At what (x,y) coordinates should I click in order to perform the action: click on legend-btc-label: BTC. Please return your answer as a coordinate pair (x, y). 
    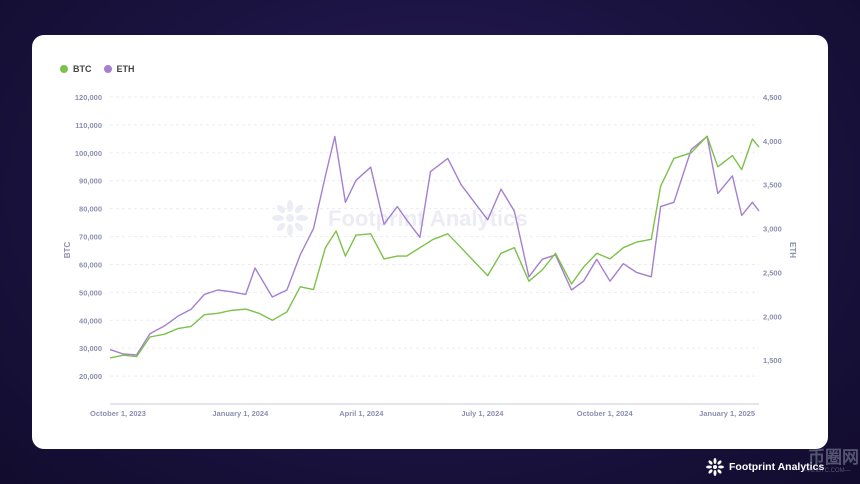
    Looking at the image, I should click on (82, 69).